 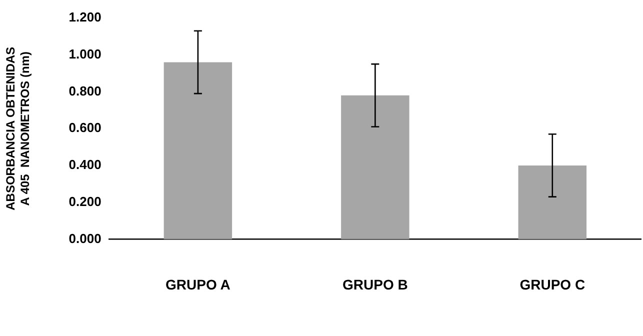 I want to click on x-tick-label: GRUPO A, so click(x=198, y=284).